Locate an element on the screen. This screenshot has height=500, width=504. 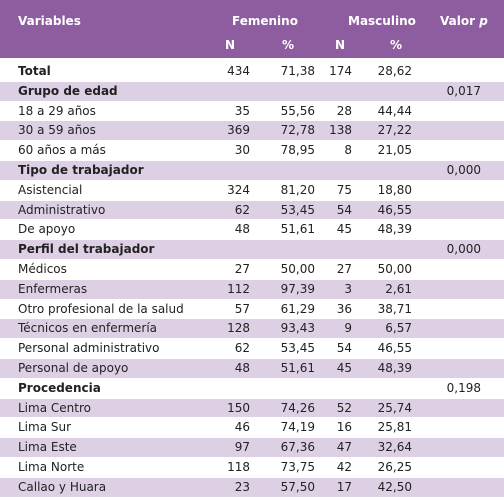
cell: 138 is located at coordinates (340, 130).